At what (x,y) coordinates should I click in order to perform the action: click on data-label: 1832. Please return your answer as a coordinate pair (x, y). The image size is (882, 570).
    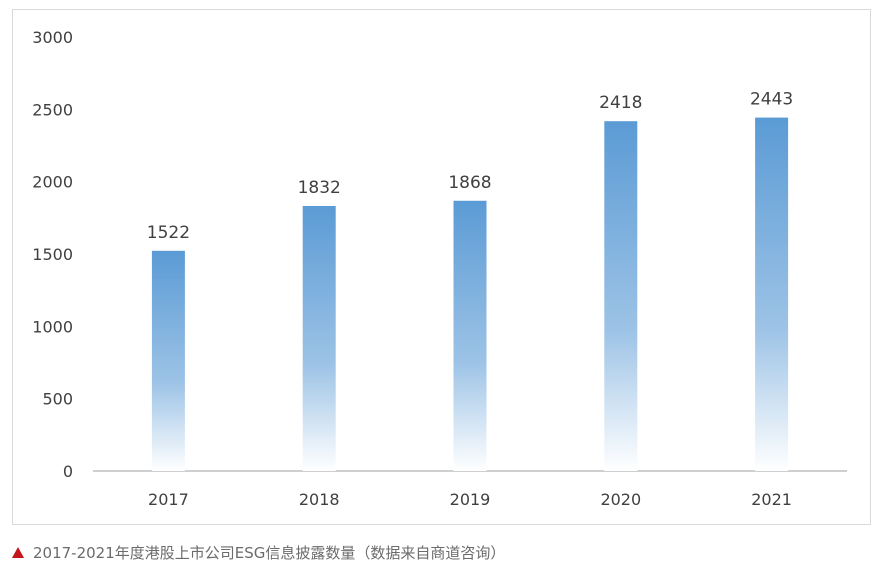
    Looking at the image, I should click on (319, 188).